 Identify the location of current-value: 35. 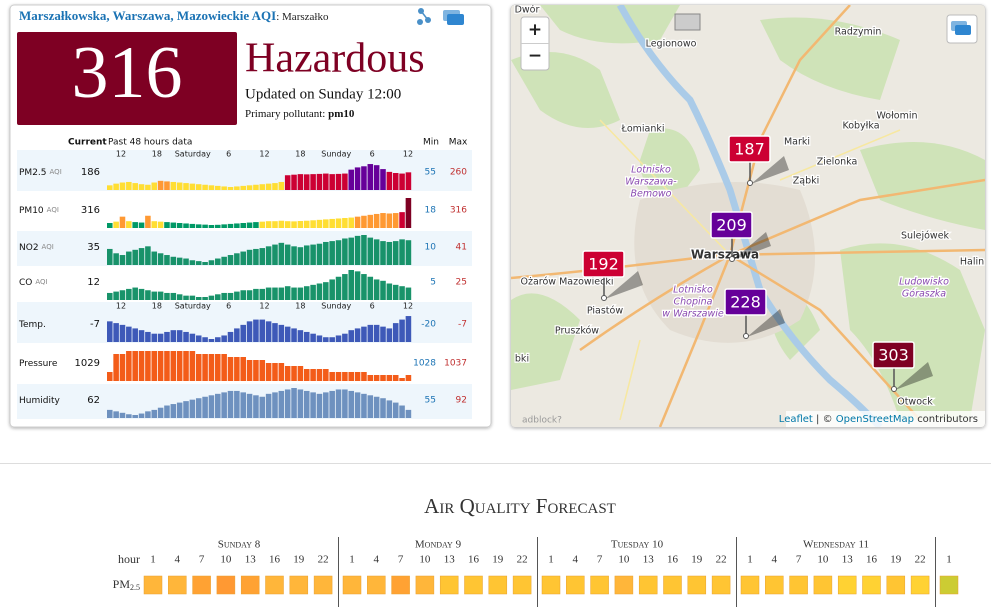
(93, 247).